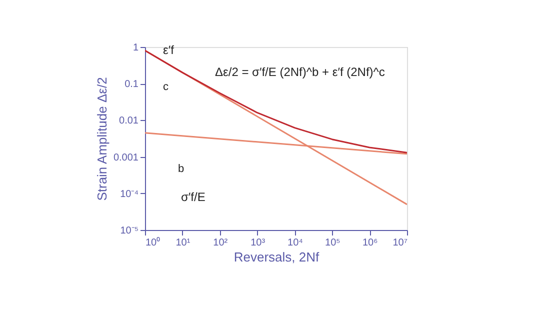 This screenshot has width=550, height=320. Describe the element at coordinates (370, 243) in the screenshot. I see `x-tick-label: 10⁶` at that location.